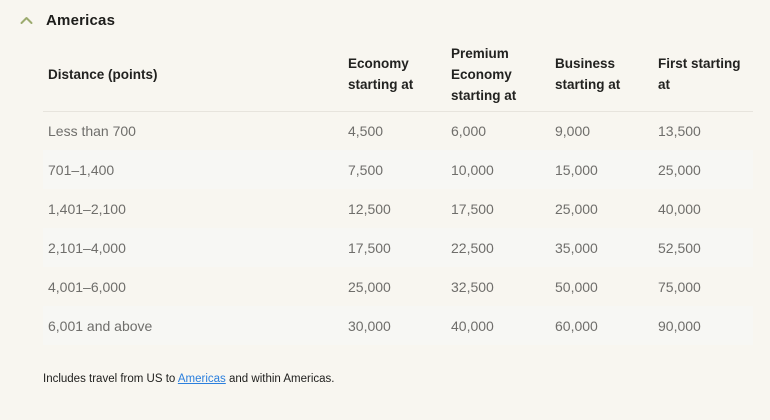 The image size is (770, 420). Describe the element at coordinates (503, 76) in the screenshot. I see `column-header-premium-economy: Premium Economy starting at` at that location.